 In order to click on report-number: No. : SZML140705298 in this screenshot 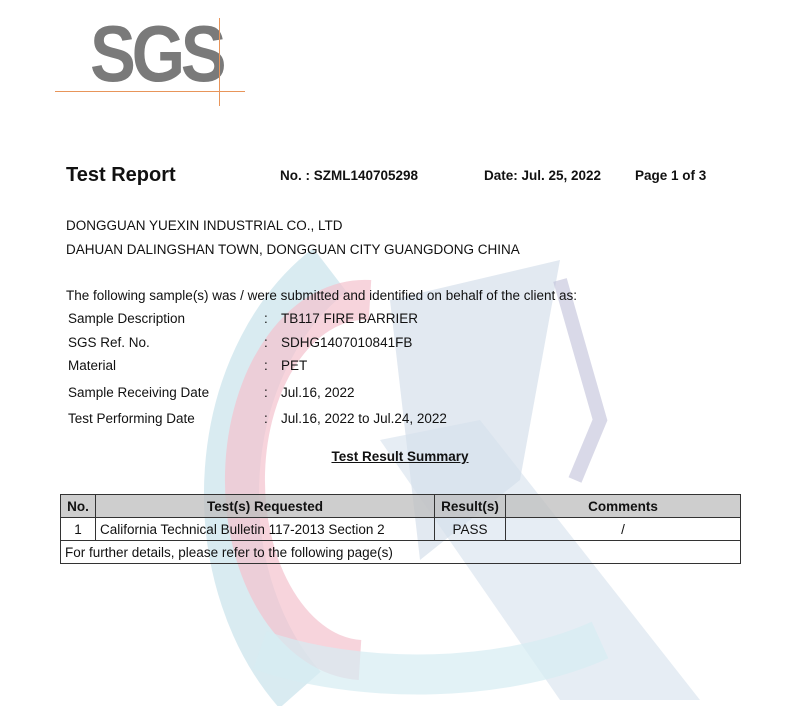, I will do `click(349, 175)`.